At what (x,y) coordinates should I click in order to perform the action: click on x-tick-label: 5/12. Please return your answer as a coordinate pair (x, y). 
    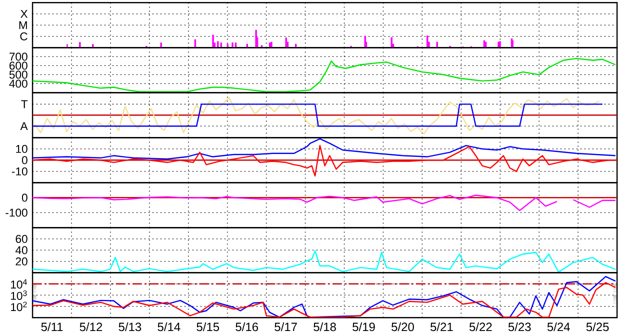
    Looking at the image, I should click on (91, 327).